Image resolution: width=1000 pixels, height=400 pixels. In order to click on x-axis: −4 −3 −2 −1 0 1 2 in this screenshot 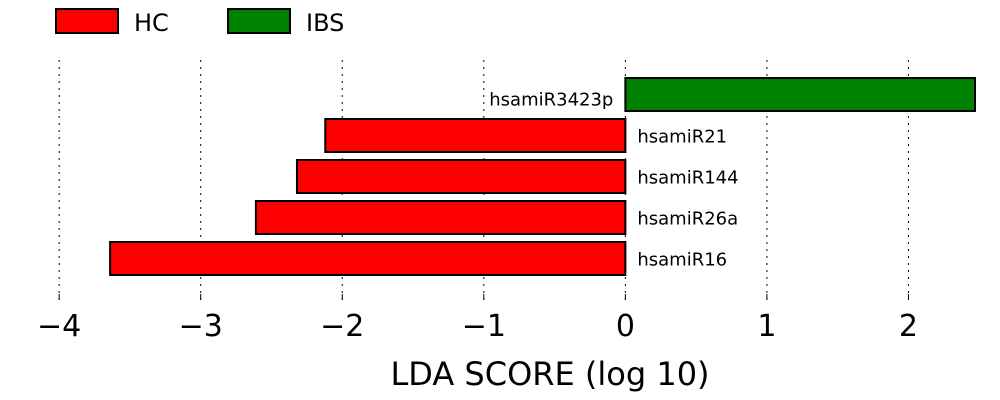, I will do `click(477, 319)`.